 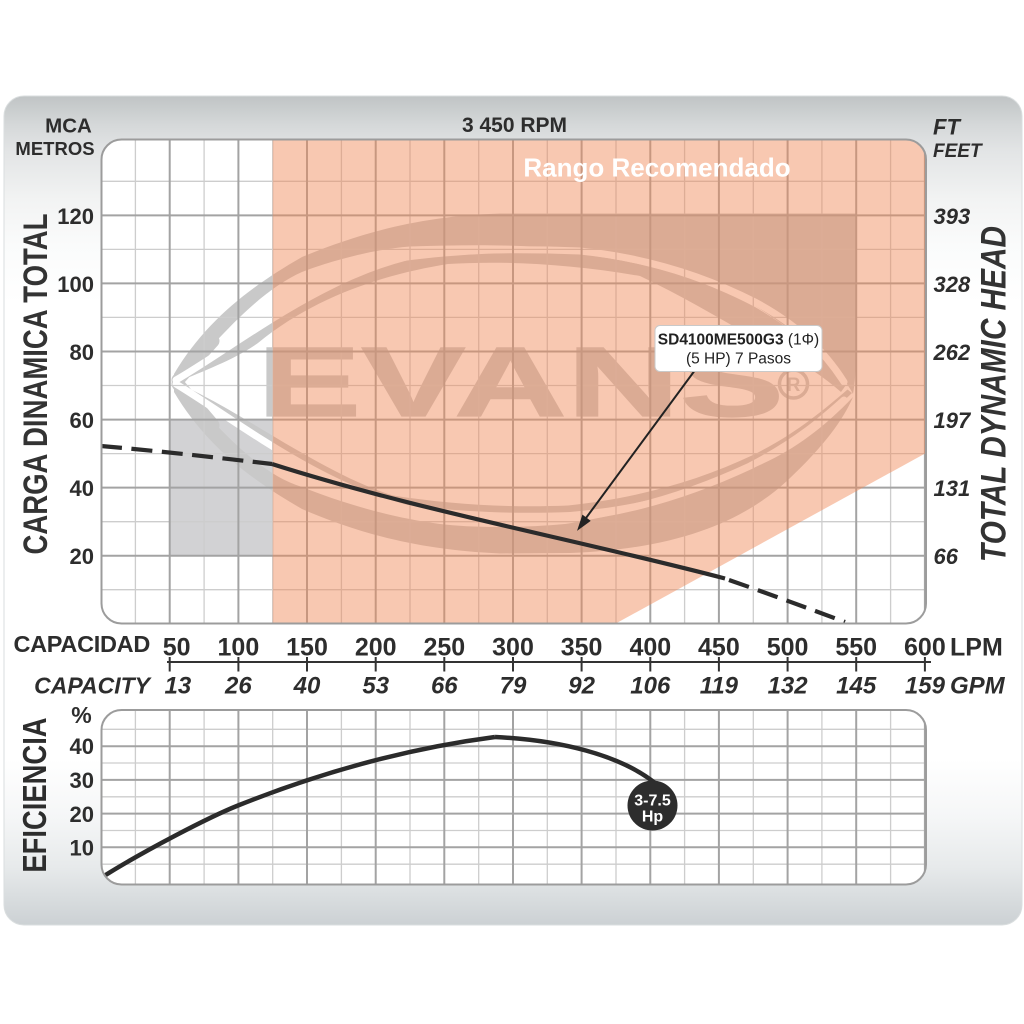 I want to click on svg-text: 13, so click(x=178, y=686).